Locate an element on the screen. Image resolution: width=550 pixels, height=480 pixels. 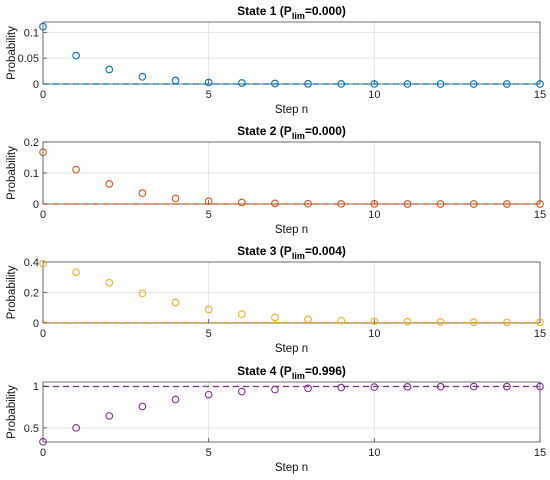
y-tick-label: 0.2 is located at coordinates (31, 143).